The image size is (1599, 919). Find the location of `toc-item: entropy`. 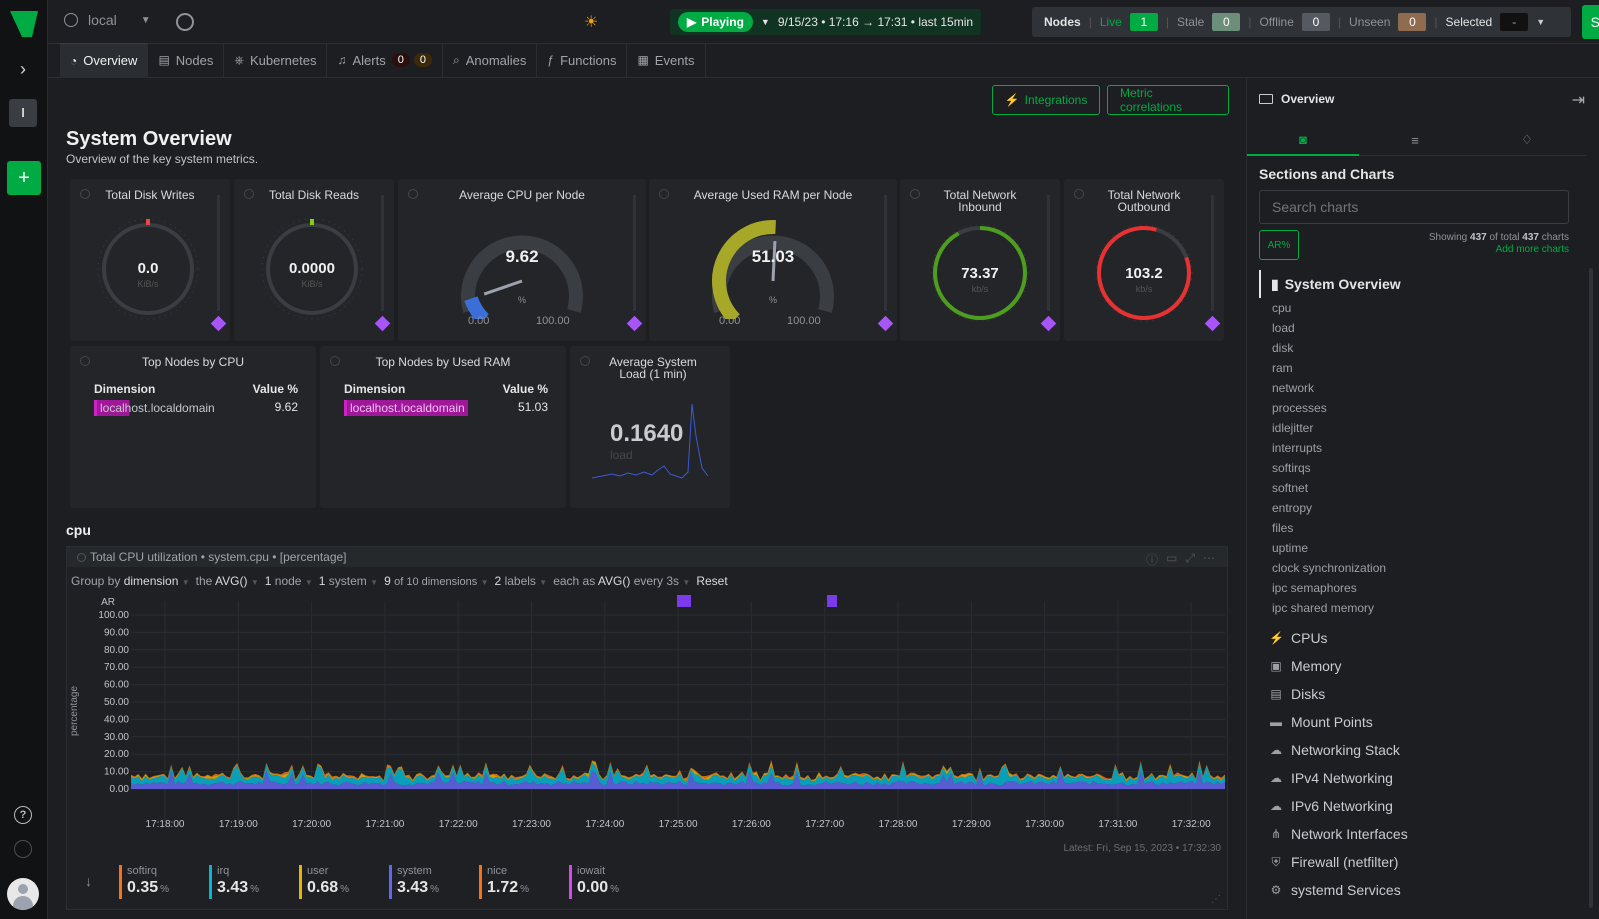

toc-item: entropy is located at coordinates (1292, 508).